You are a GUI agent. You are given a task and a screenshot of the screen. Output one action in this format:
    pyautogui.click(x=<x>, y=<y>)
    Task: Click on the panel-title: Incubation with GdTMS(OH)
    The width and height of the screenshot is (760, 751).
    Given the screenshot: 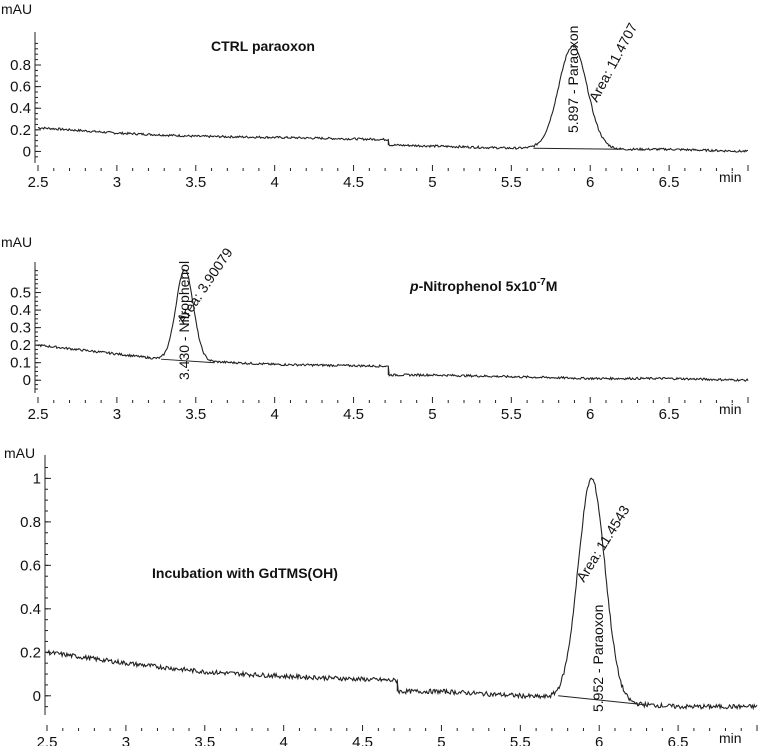 What is the action you would take?
    pyautogui.click(x=245, y=573)
    